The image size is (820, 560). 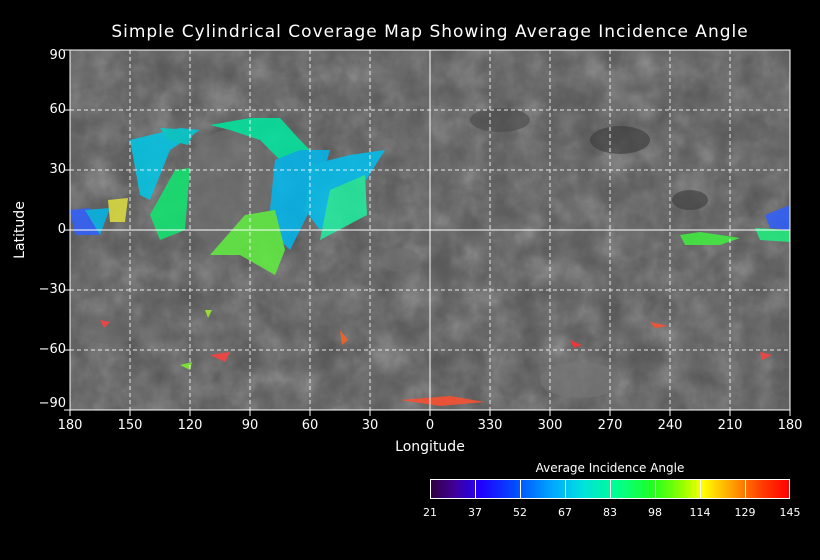 I want to click on x-tick-label: 300, so click(x=550, y=425).